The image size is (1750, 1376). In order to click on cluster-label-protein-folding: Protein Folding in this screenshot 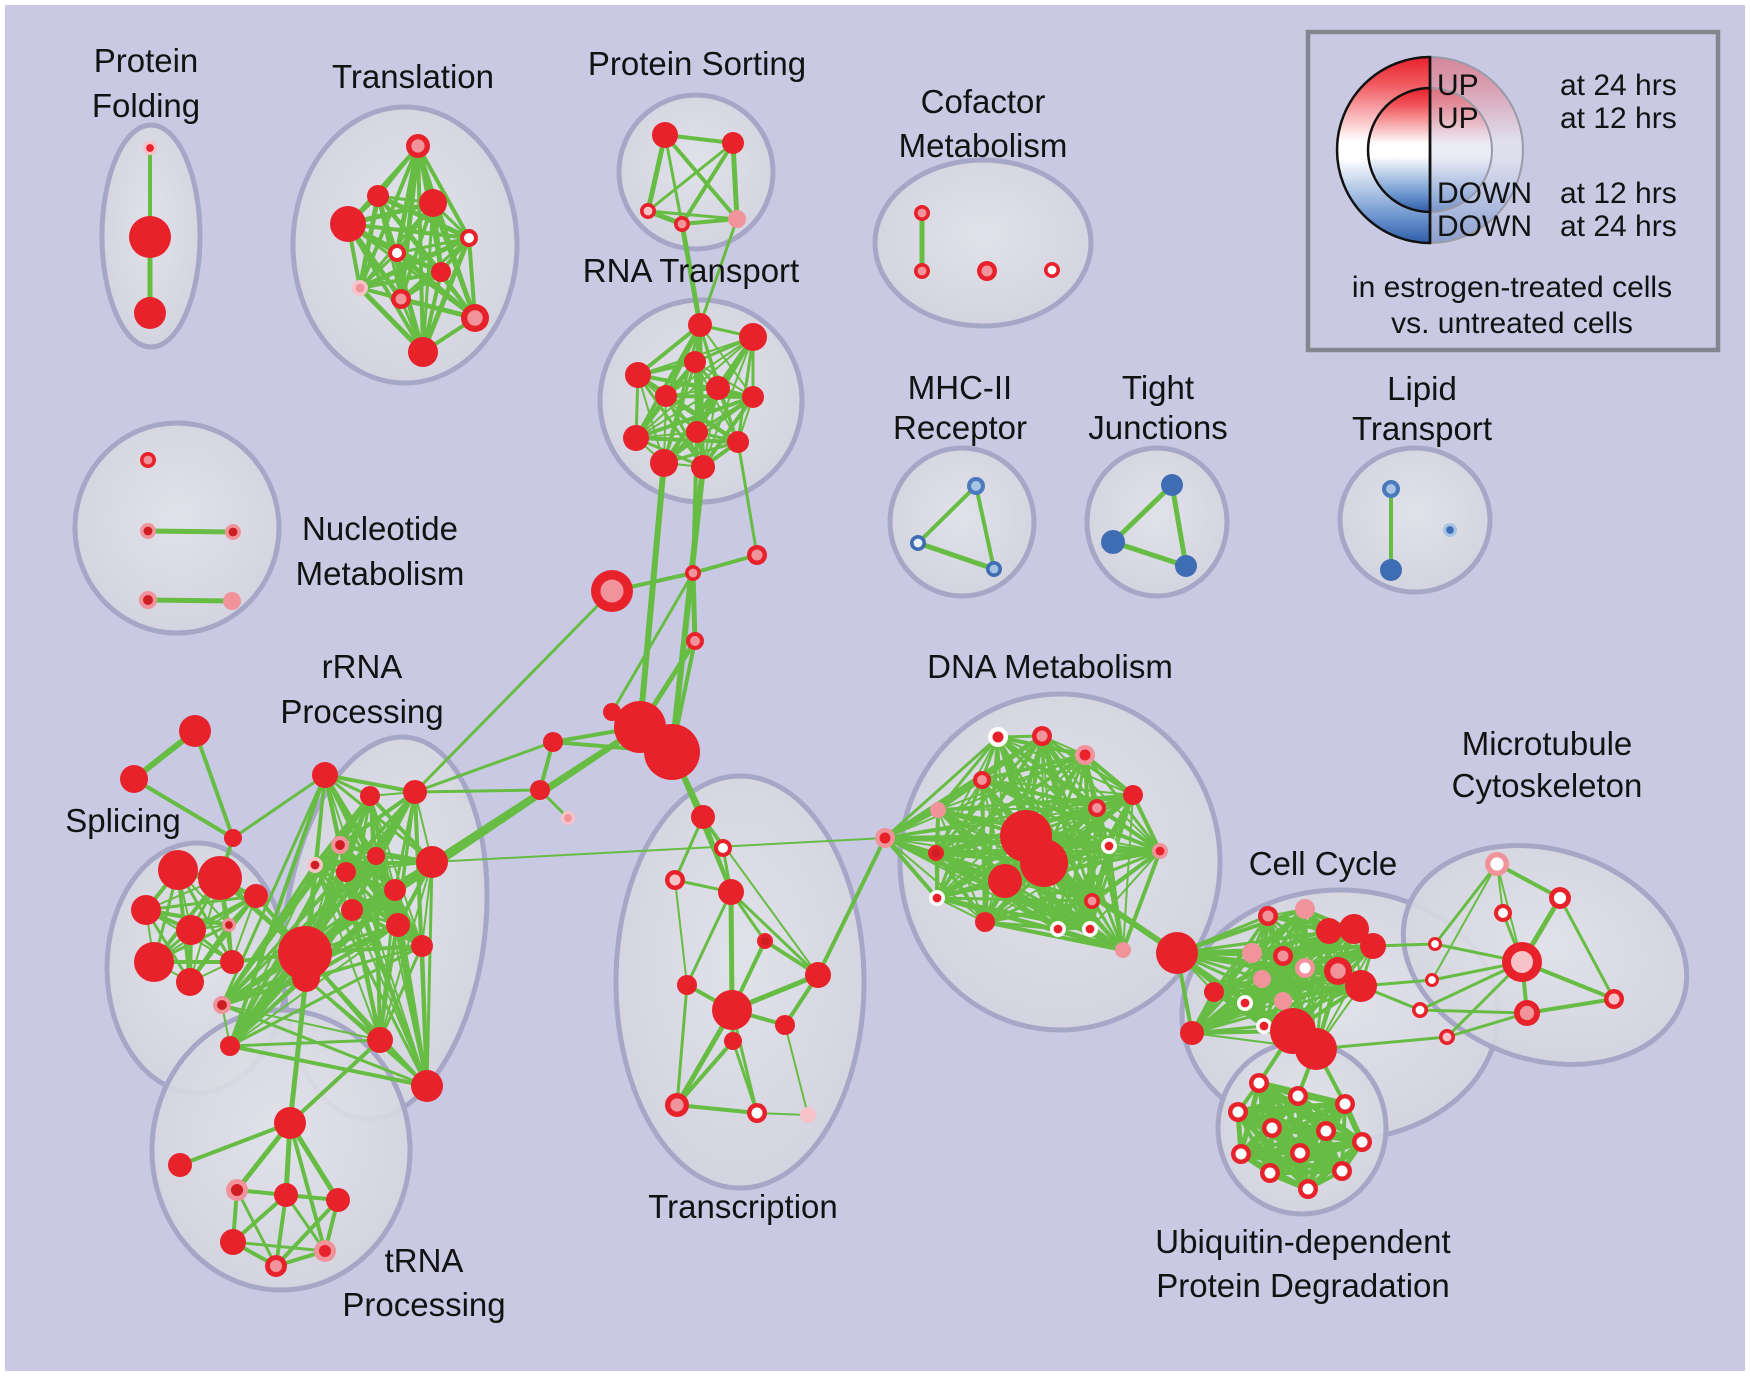, I will do `click(146, 83)`.